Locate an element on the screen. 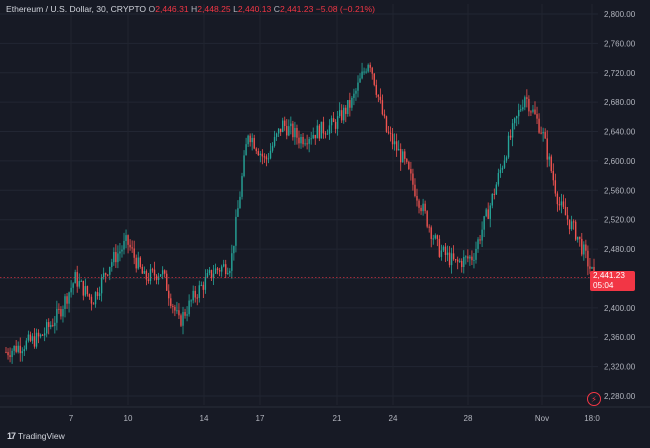 This screenshot has height=448, width=650. symbol-name: Ethereum / U.S. Dollar, 30, CRYPTO is located at coordinates (76, 9).